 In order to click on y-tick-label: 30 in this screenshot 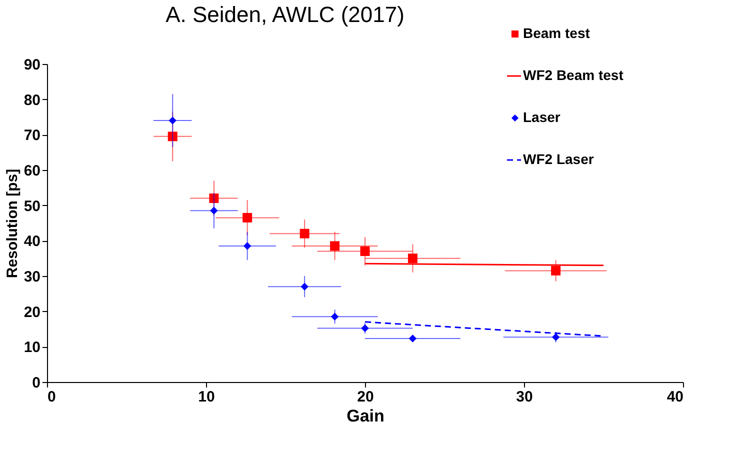, I will do `click(32, 277)`.